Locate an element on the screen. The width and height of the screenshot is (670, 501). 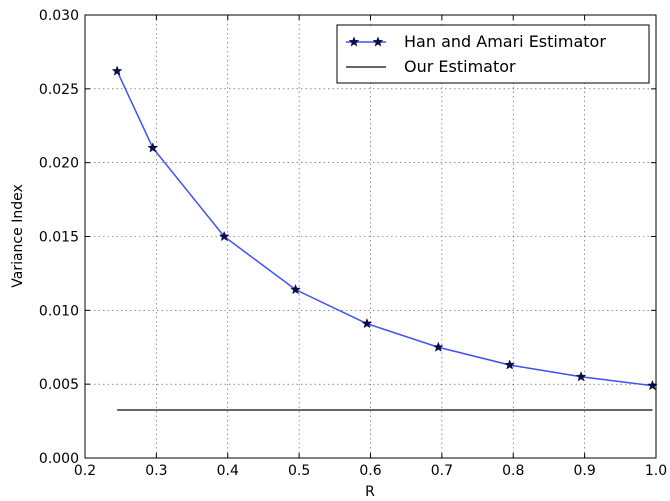
x-tick-label: 0.9 is located at coordinates (584, 471).